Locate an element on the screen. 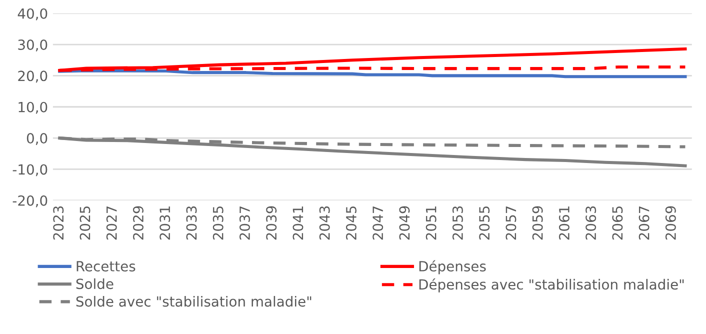 The image size is (706, 334). x-tick-label: 2065 is located at coordinates (617, 223).